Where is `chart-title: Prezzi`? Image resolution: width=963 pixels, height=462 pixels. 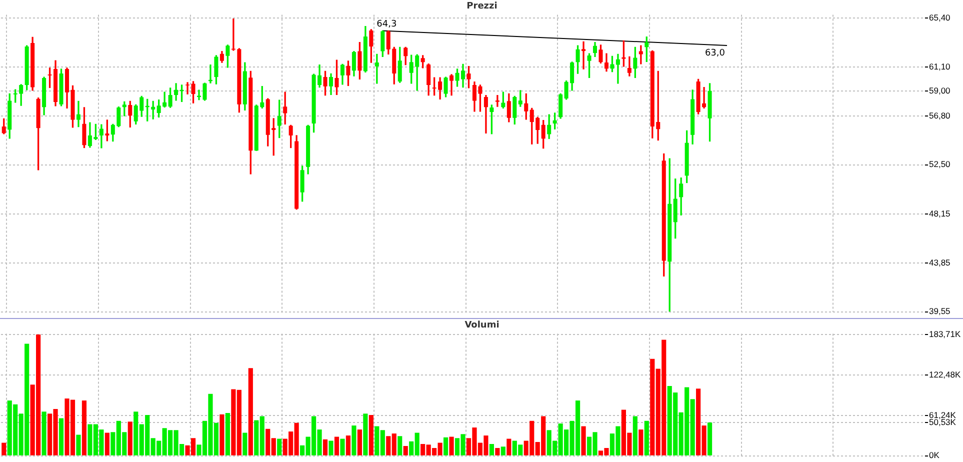
chart-title: Prezzi is located at coordinates (482, 7).